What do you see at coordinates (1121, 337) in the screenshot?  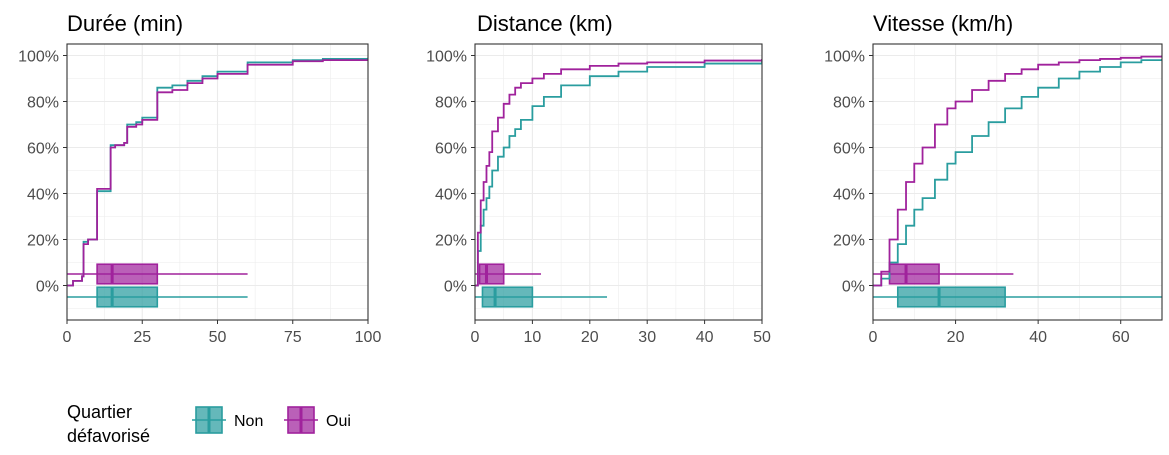 I see `x-tick-label: 60` at bounding box center [1121, 337].